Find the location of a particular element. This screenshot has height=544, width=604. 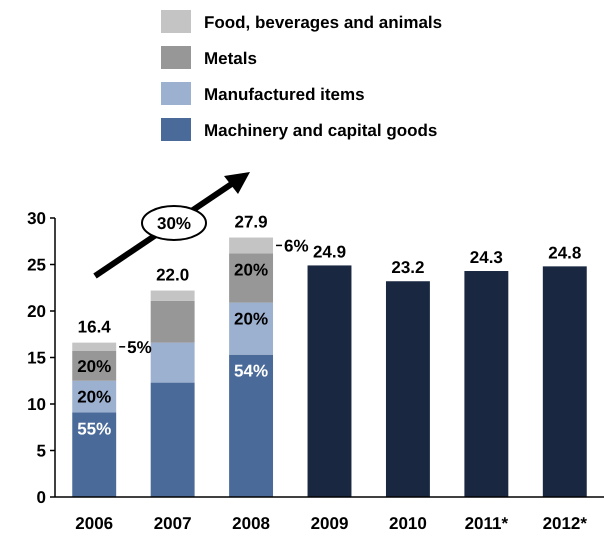

legend-label: Metals is located at coordinates (230, 58).